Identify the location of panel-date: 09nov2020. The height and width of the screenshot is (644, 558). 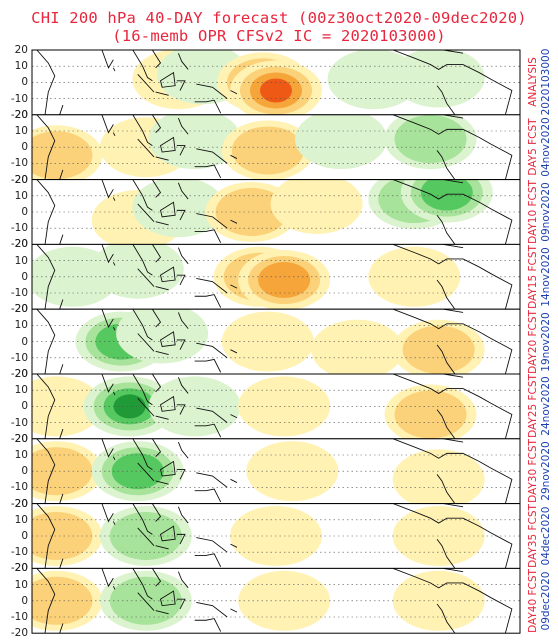
(546, 212).